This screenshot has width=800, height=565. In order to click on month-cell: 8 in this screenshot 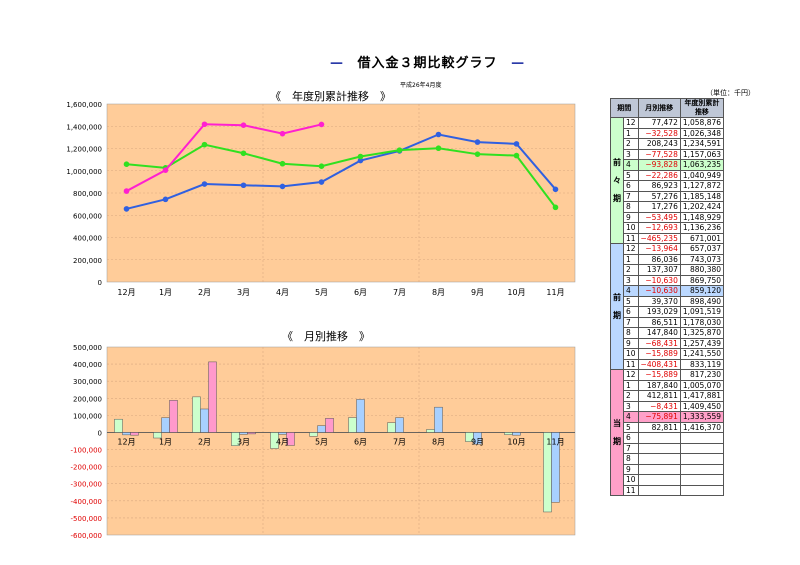, I will do `click(631, 333)`.